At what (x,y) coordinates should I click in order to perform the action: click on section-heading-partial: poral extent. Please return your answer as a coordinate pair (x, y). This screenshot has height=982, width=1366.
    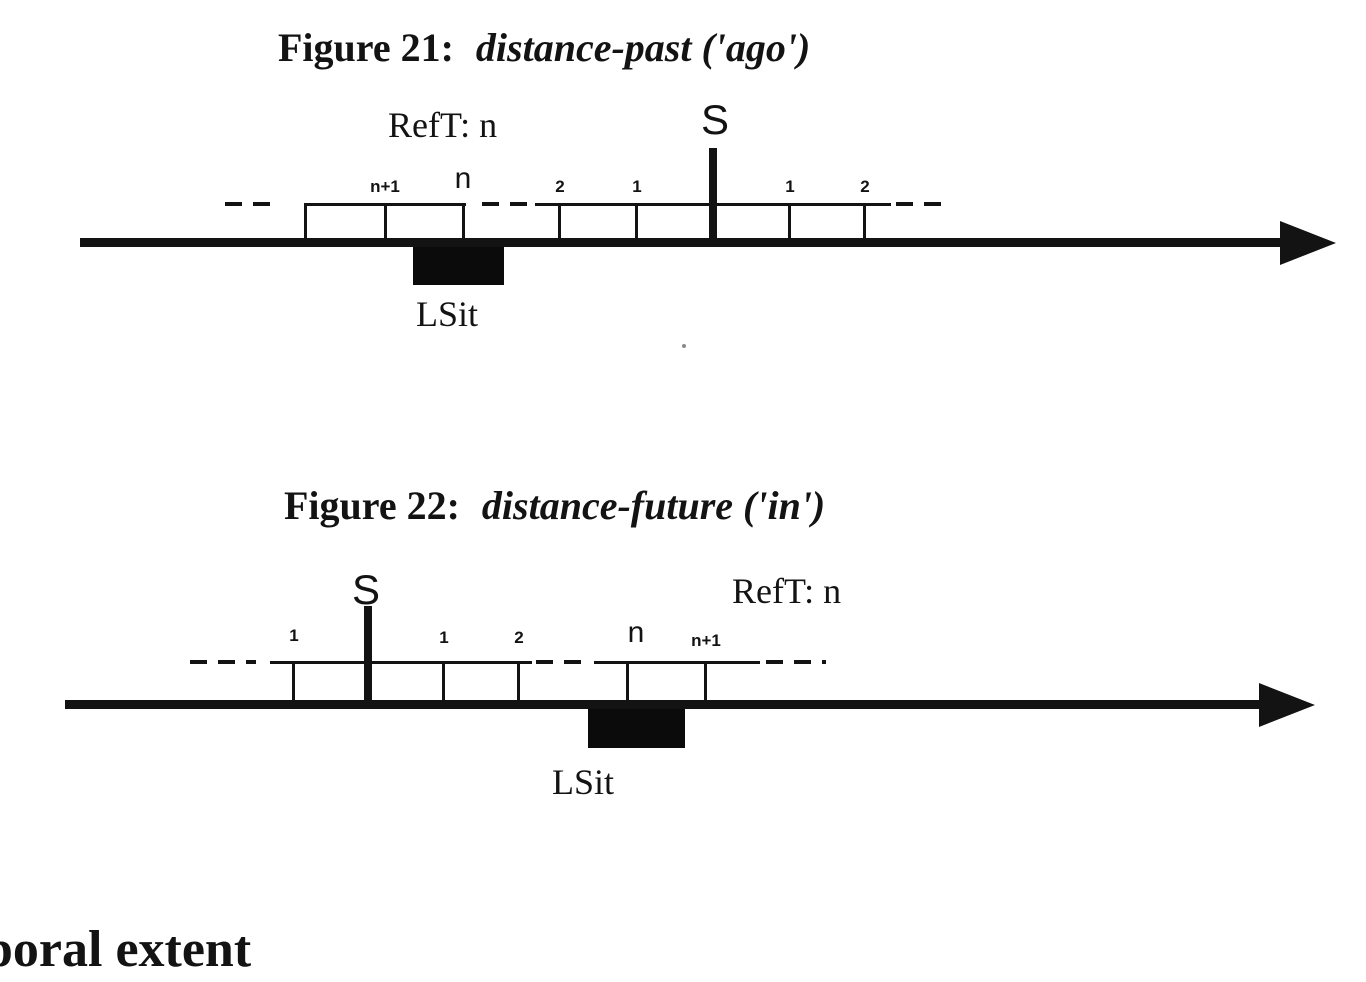
    Looking at the image, I should click on (126, 949).